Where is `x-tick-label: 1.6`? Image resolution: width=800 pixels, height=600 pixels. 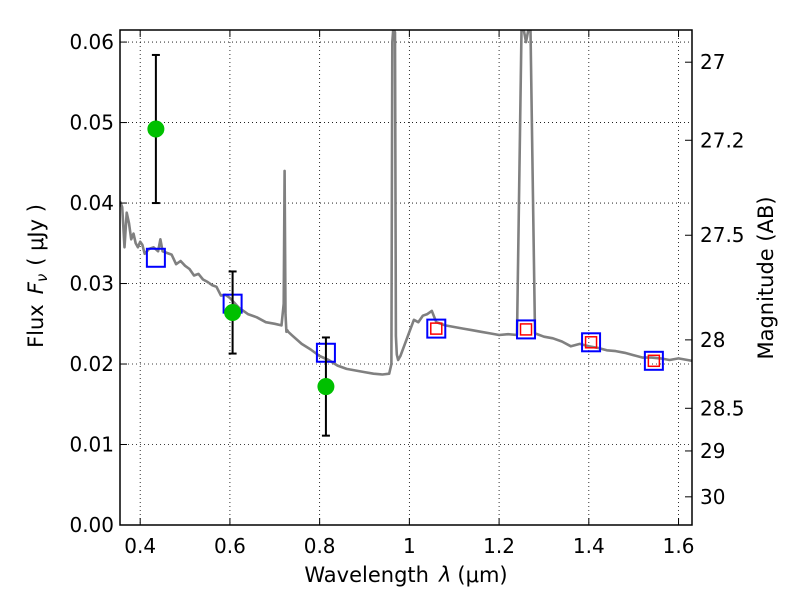 x-tick-label: 1.6 is located at coordinates (679, 546).